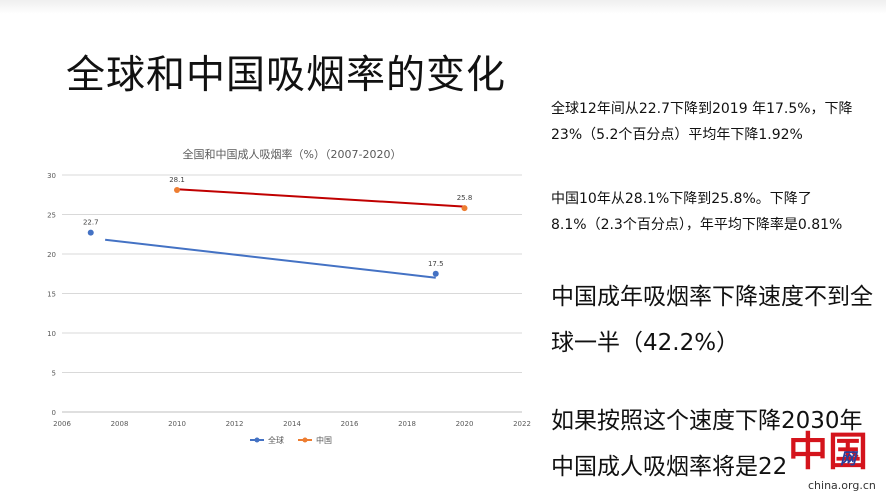  Describe the element at coordinates (465, 424) in the screenshot. I see `x-tick-label: 2020` at that location.